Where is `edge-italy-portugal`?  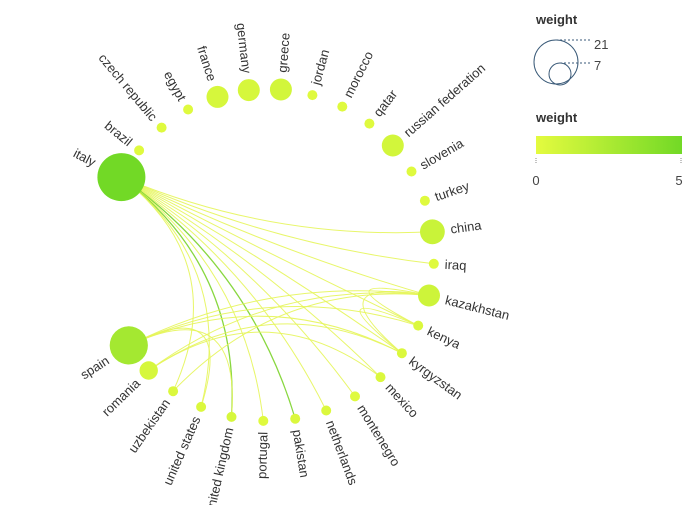 edge-italy-portugal is located at coordinates (192, 298).